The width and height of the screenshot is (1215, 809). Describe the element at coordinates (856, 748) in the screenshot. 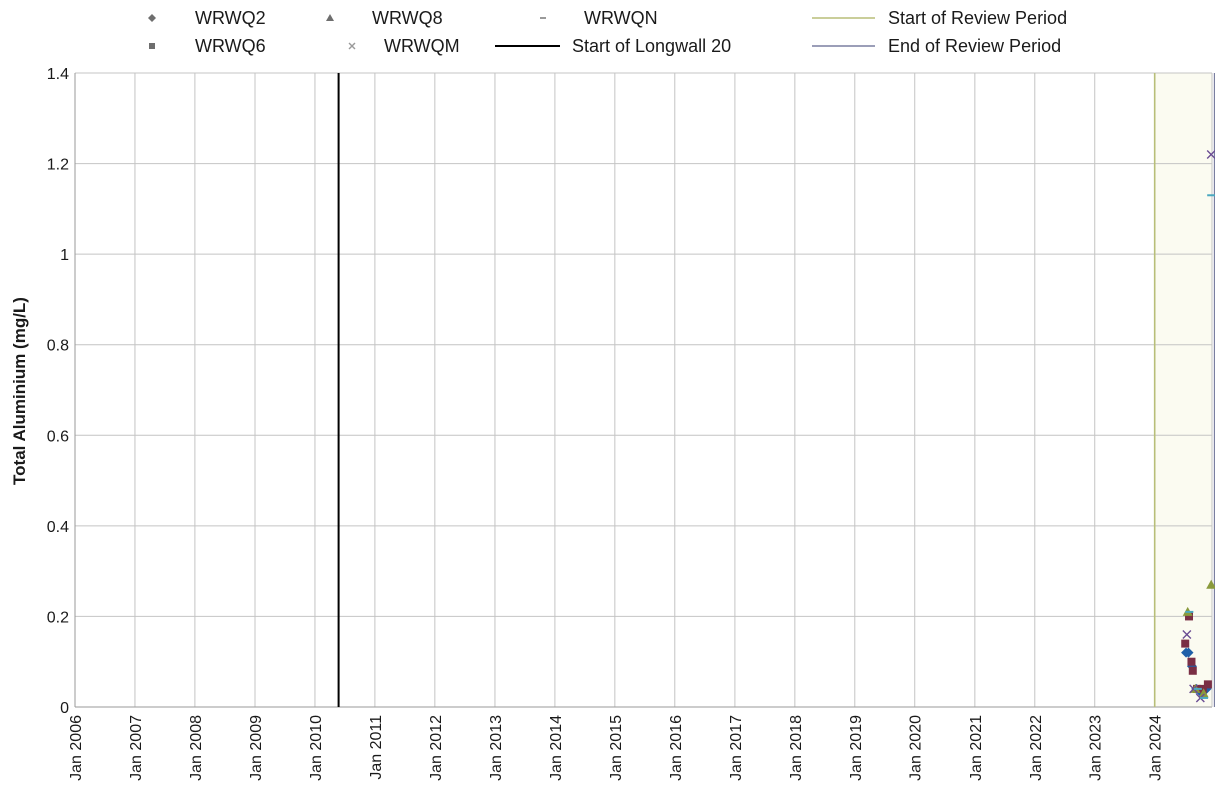

I see `x-tick-label: Jan 2019` at that location.